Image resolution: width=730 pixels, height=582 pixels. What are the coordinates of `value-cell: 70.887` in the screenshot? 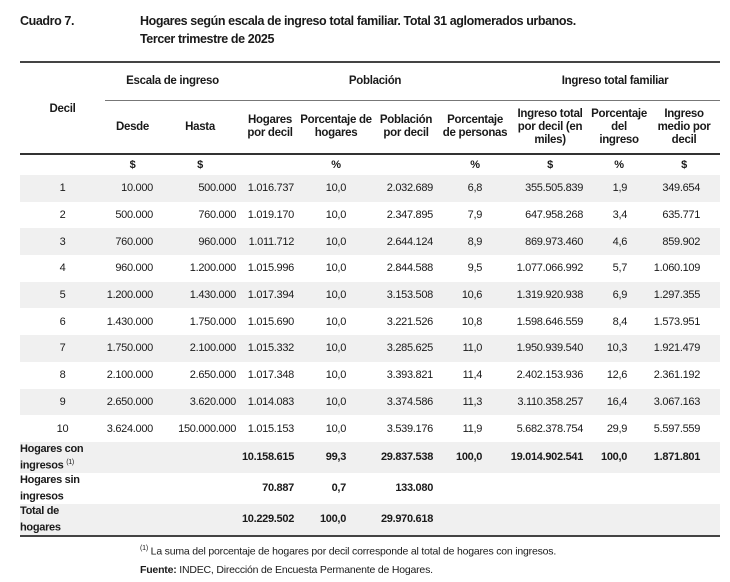 It's located at (278, 488).